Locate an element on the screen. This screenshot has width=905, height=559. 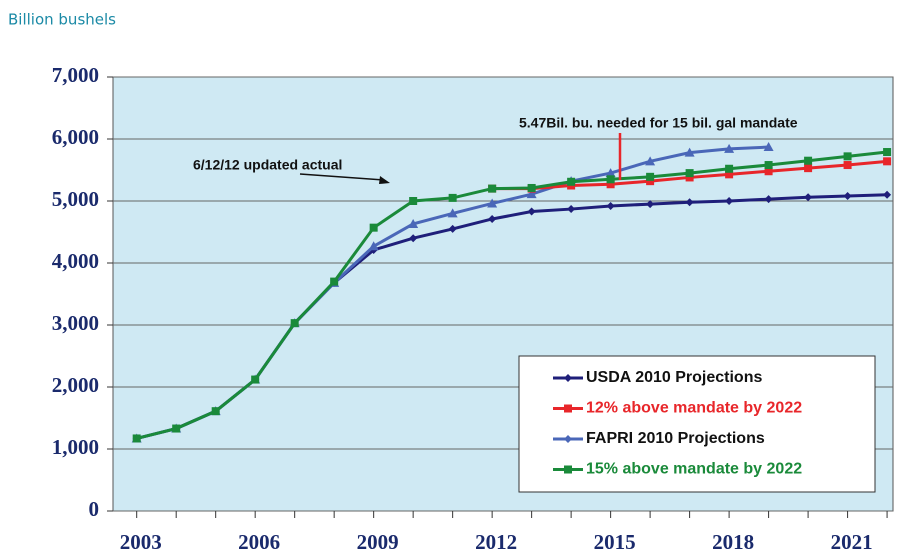
legend-label: FAPRI 2010 Projections is located at coordinates (675, 438).